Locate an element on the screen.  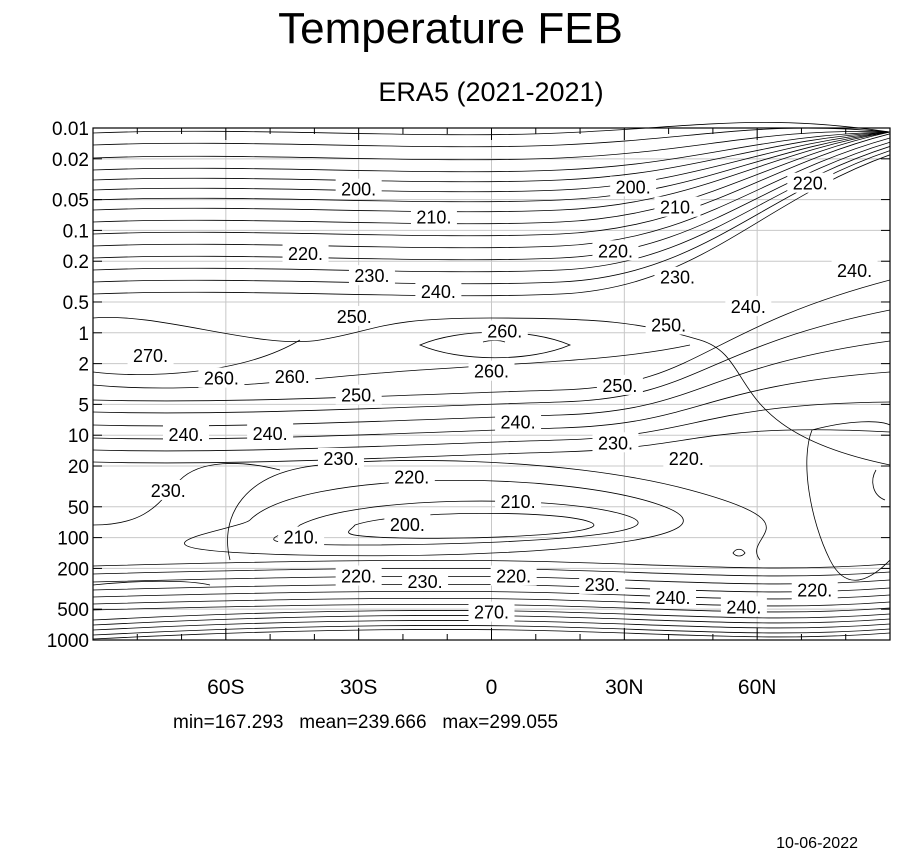
x-tick-label: 30N is located at coordinates (624, 687).